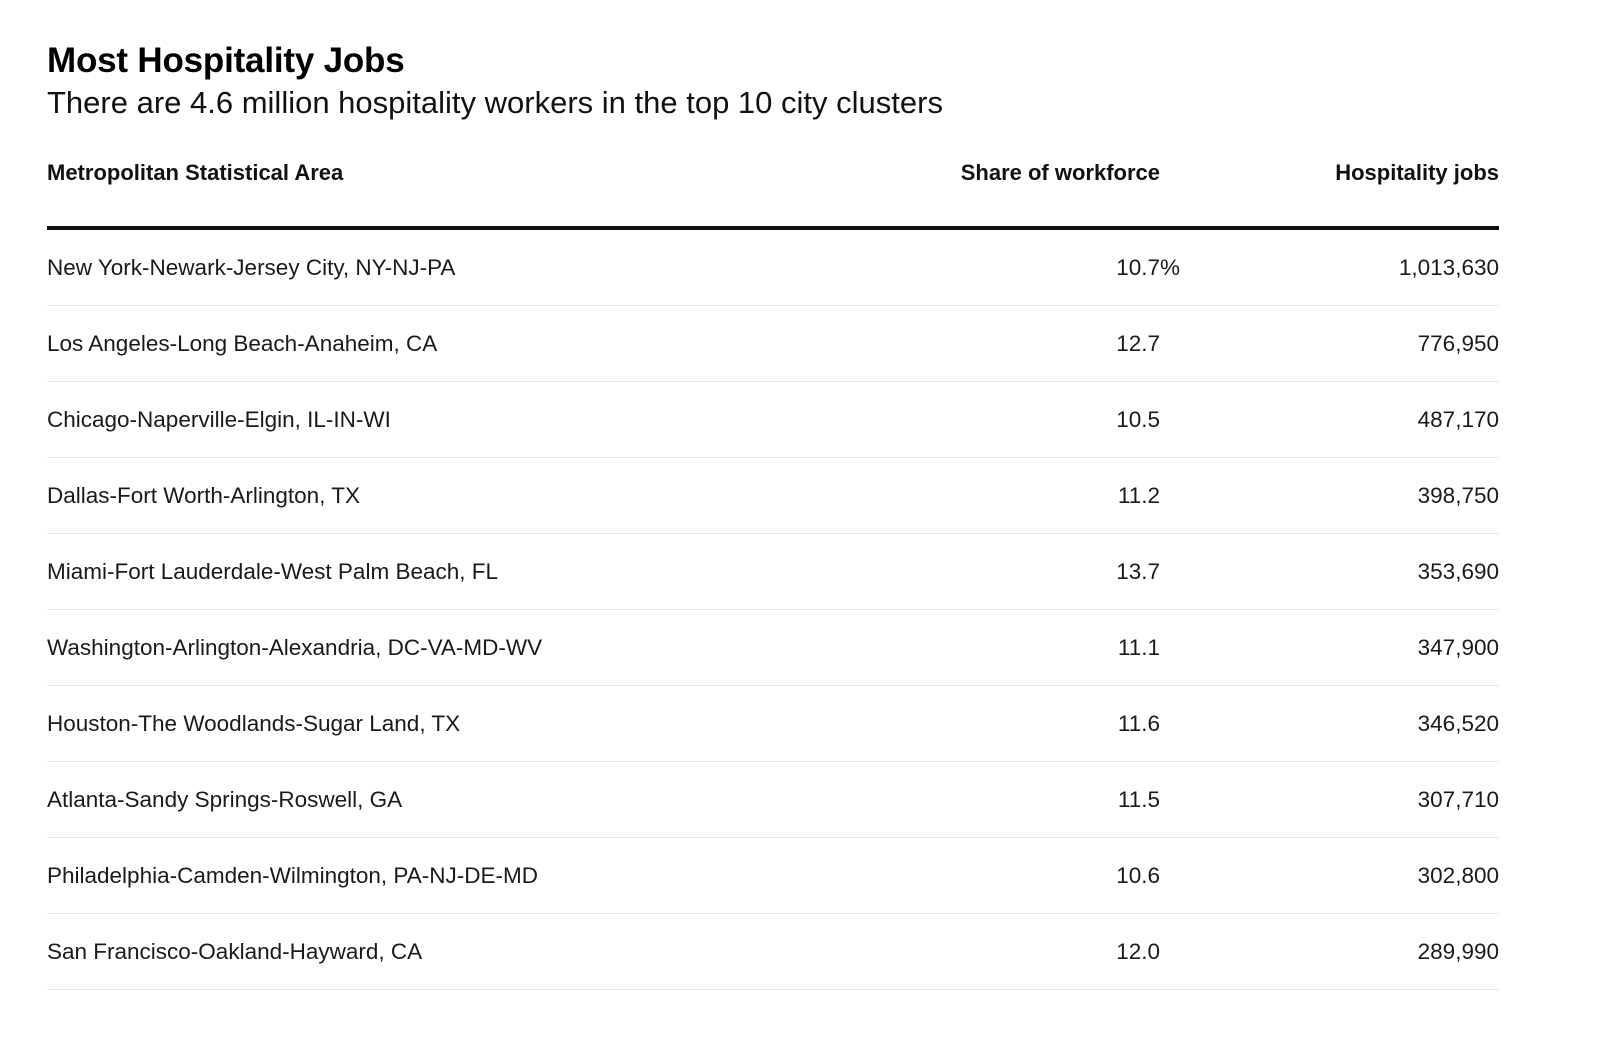 Image resolution: width=1600 pixels, height=1037 pixels. I want to click on cell-share-value: 11.5, so click(1138, 799).